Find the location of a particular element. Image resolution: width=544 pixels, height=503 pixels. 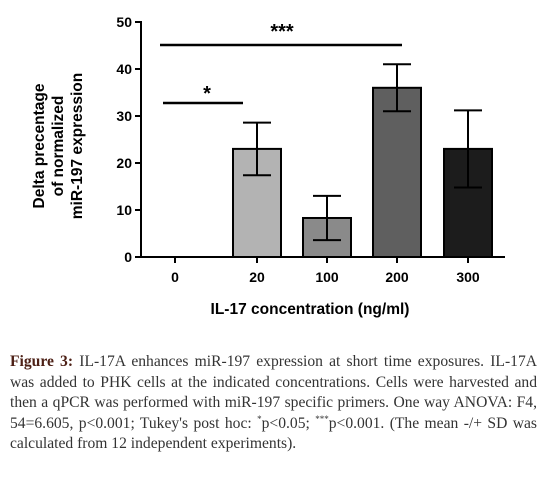

x-tick-label: 300 is located at coordinates (468, 277).